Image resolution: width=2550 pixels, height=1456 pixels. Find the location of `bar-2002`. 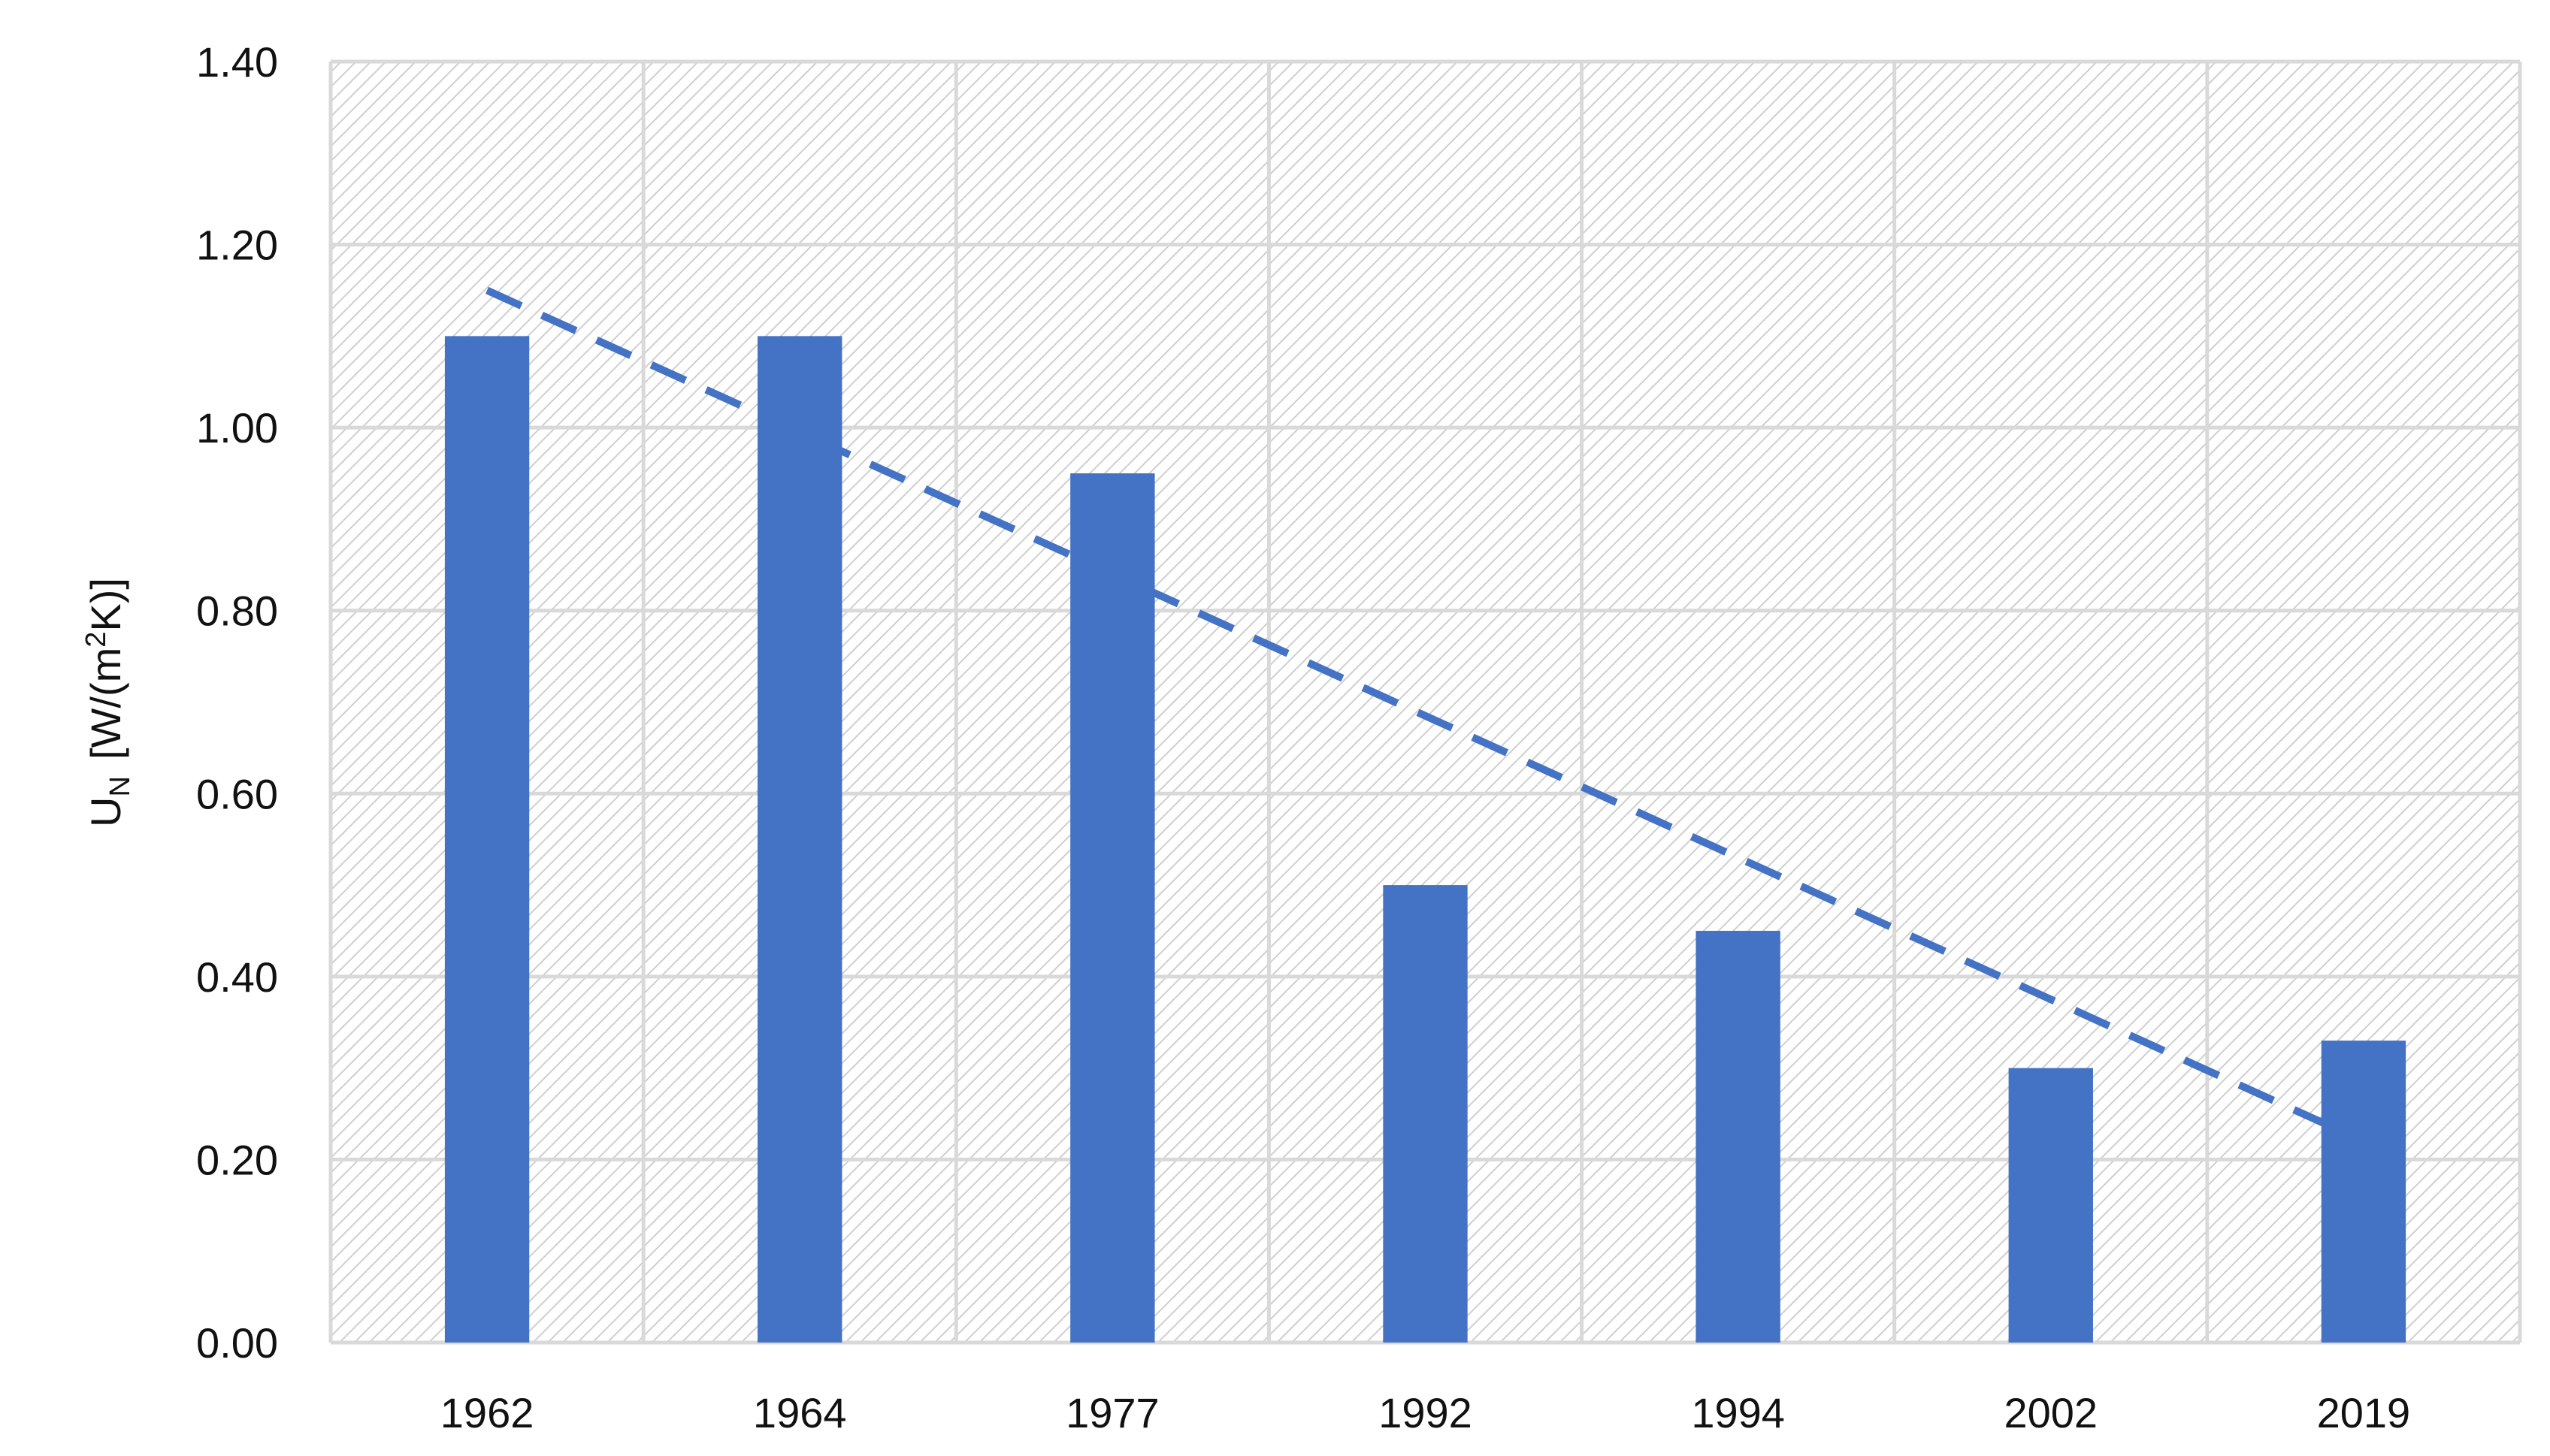

bar-2002 is located at coordinates (2050, 1205).